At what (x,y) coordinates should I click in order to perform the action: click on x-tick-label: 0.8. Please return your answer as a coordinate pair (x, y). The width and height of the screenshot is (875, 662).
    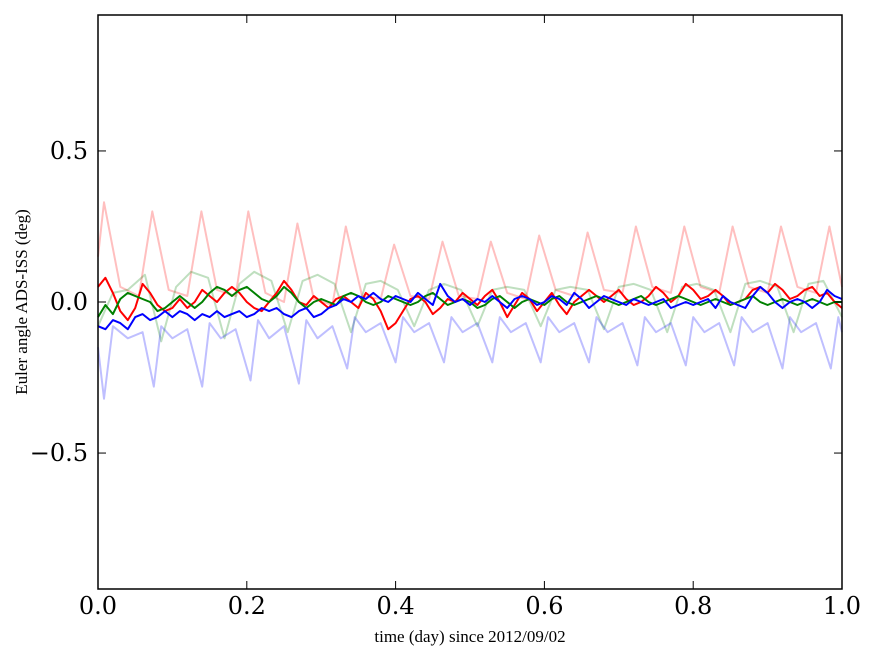
    Looking at the image, I should click on (693, 606).